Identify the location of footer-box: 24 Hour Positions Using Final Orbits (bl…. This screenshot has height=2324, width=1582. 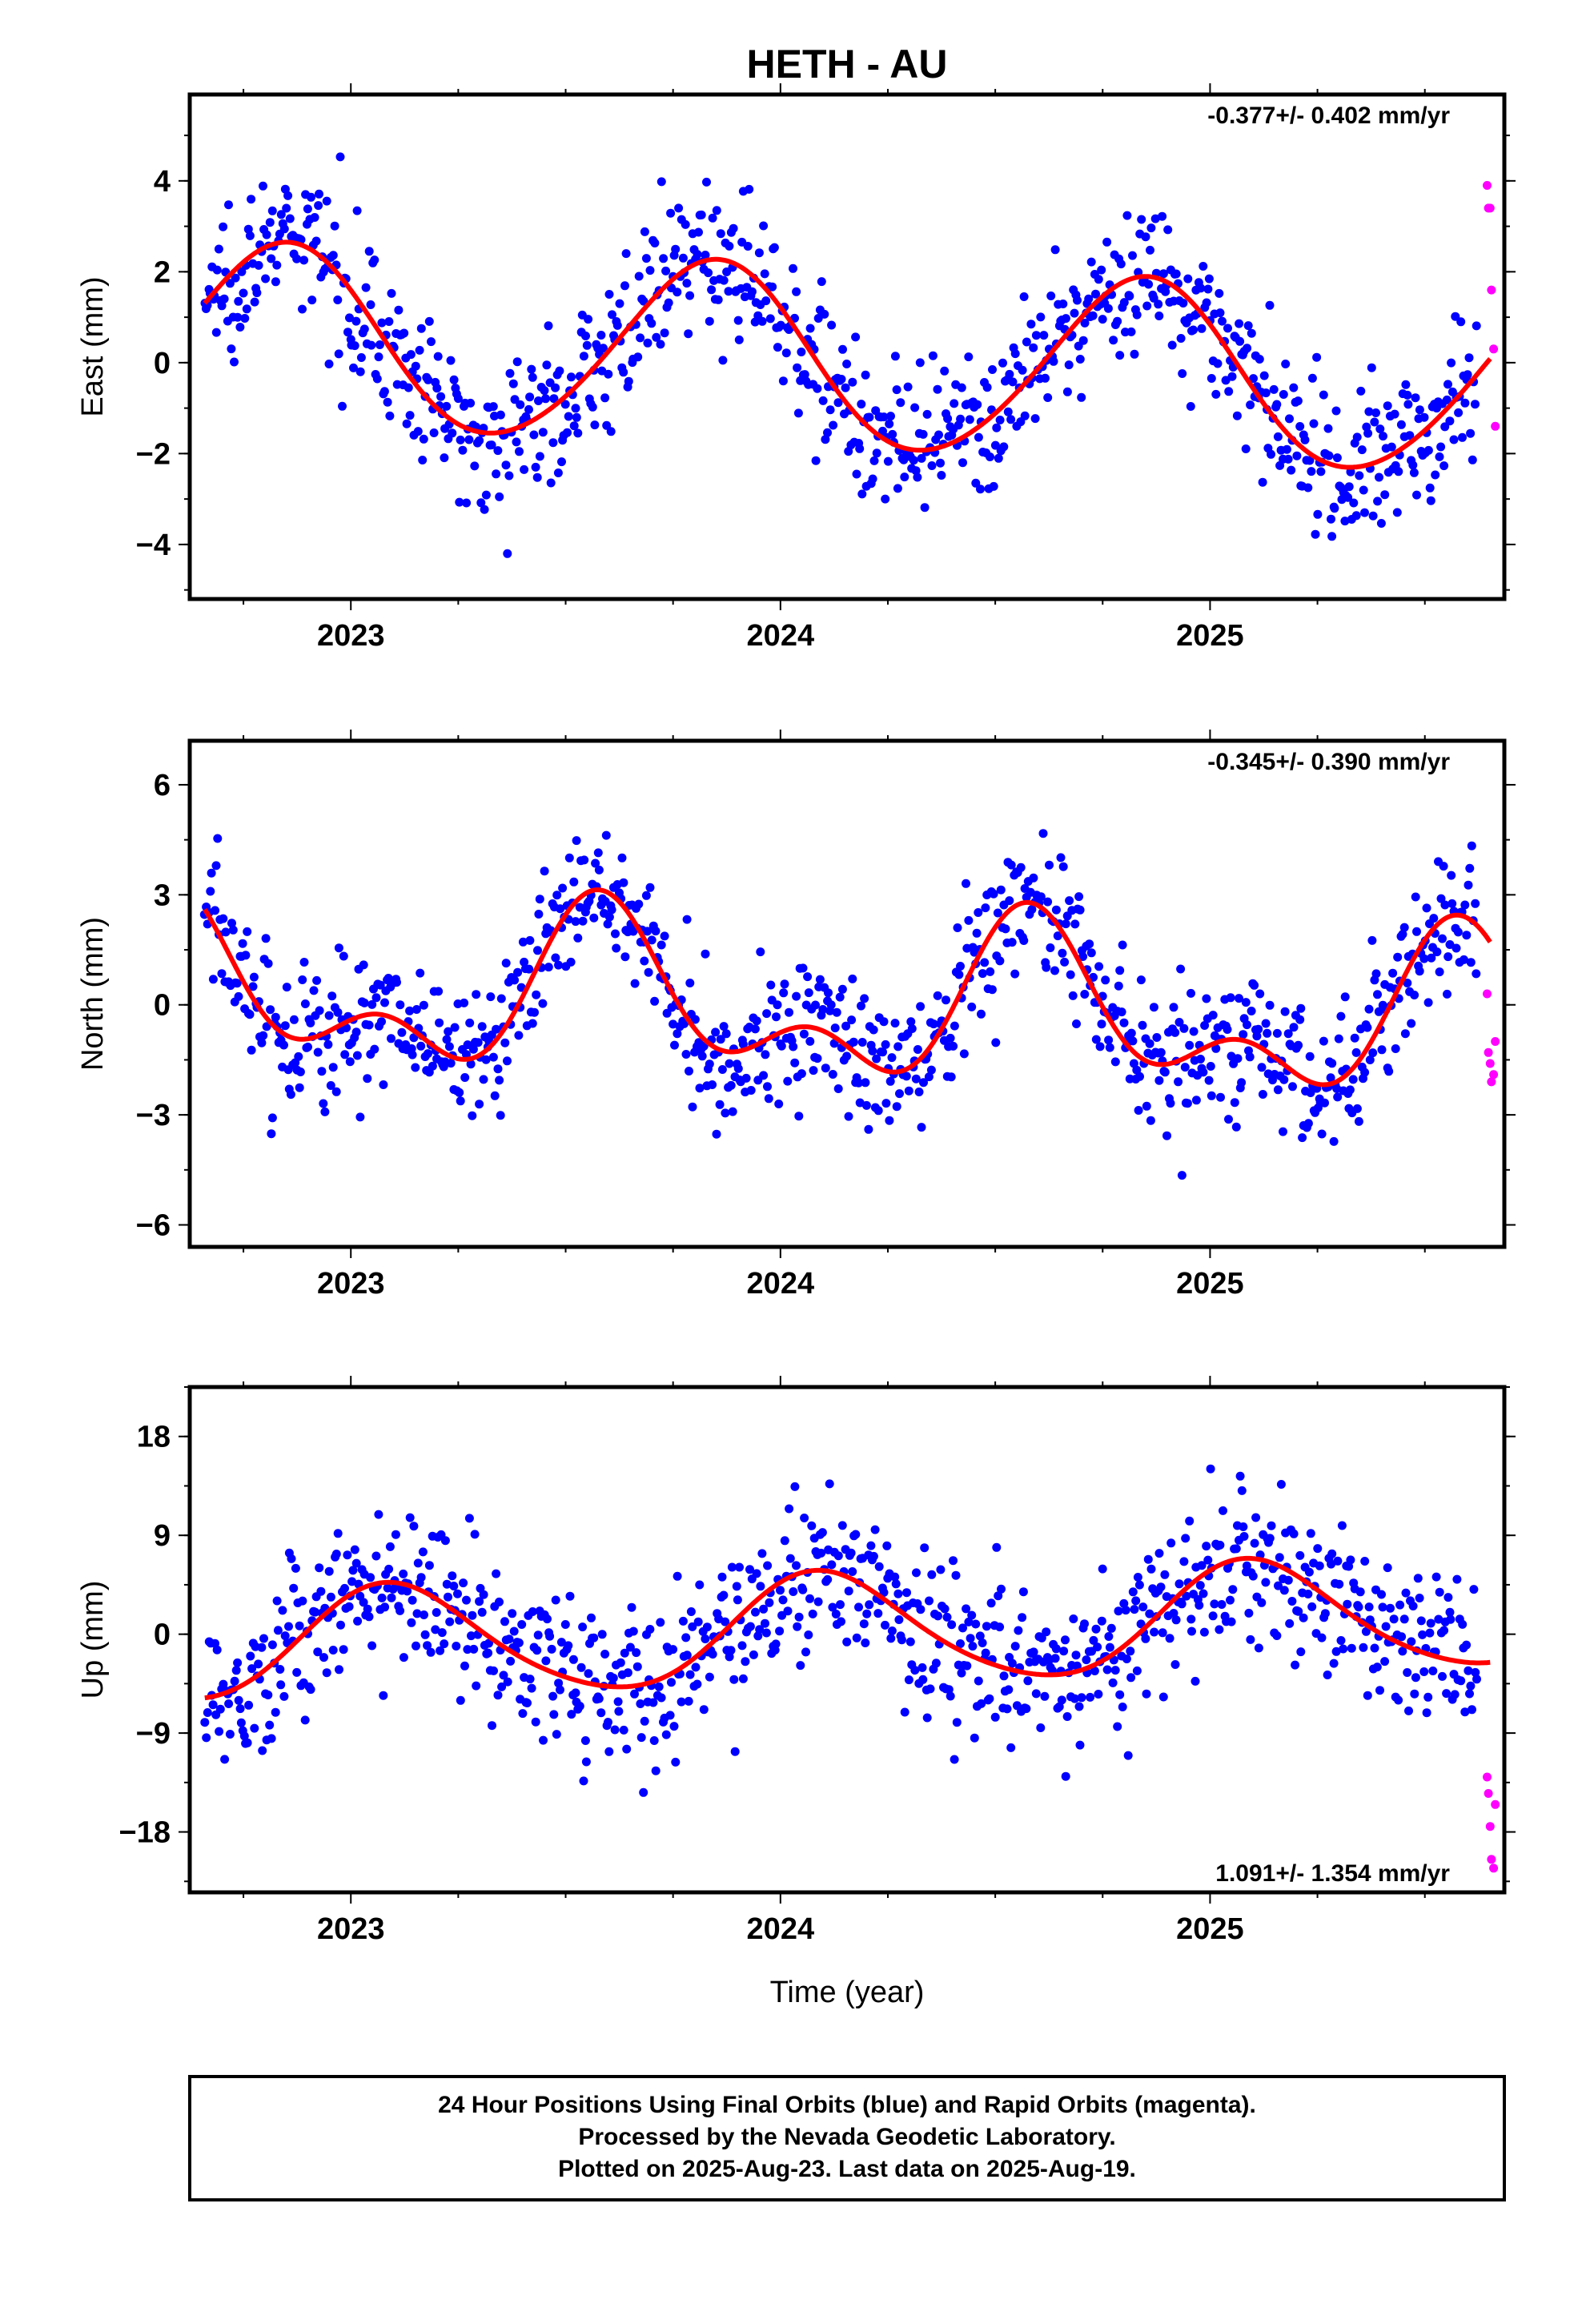
(847, 2138).